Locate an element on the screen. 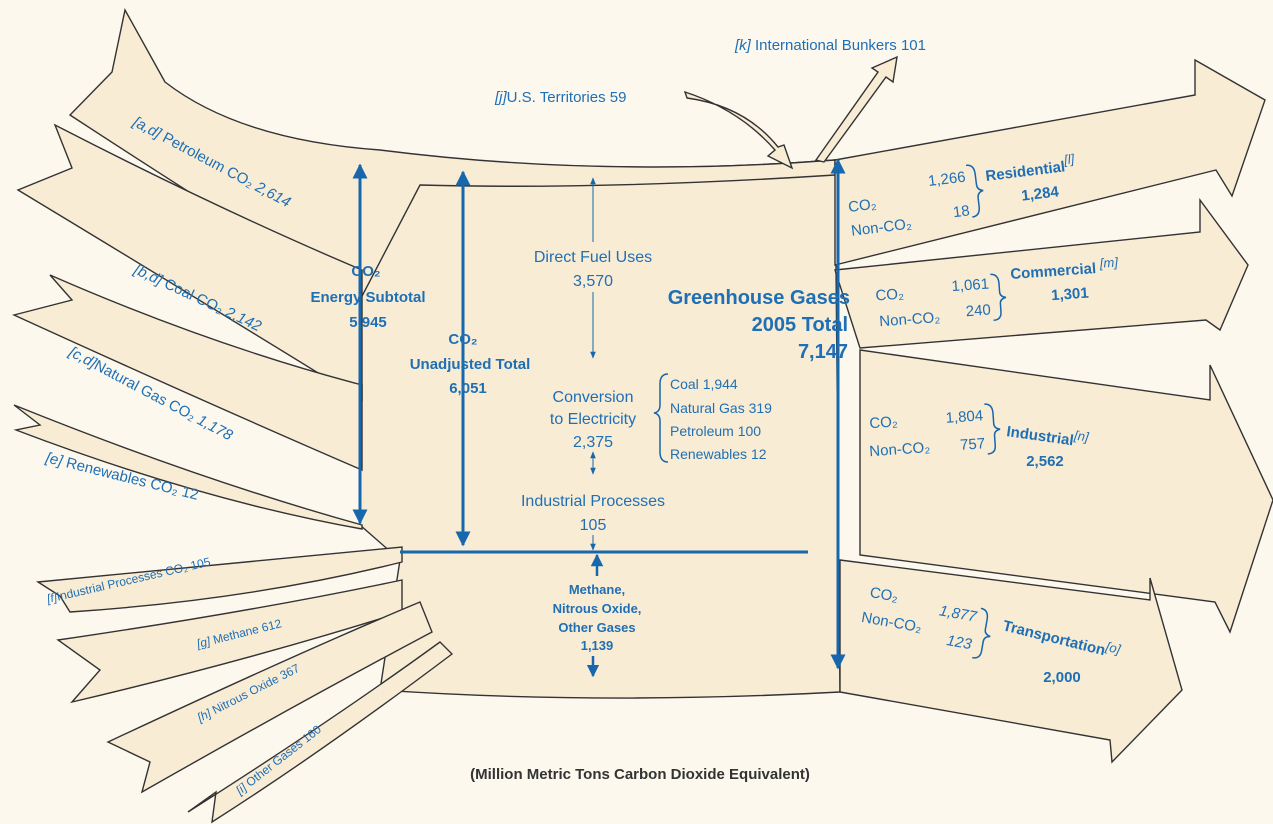  row-value: 1,266 is located at coordinates (946, 179).